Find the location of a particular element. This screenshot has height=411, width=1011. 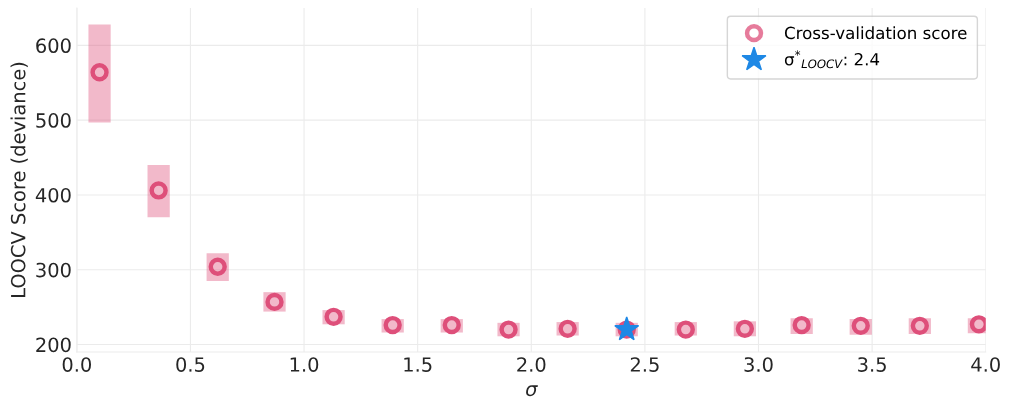

x-tick-label: 1.0 is located at coordinates (304, 364).